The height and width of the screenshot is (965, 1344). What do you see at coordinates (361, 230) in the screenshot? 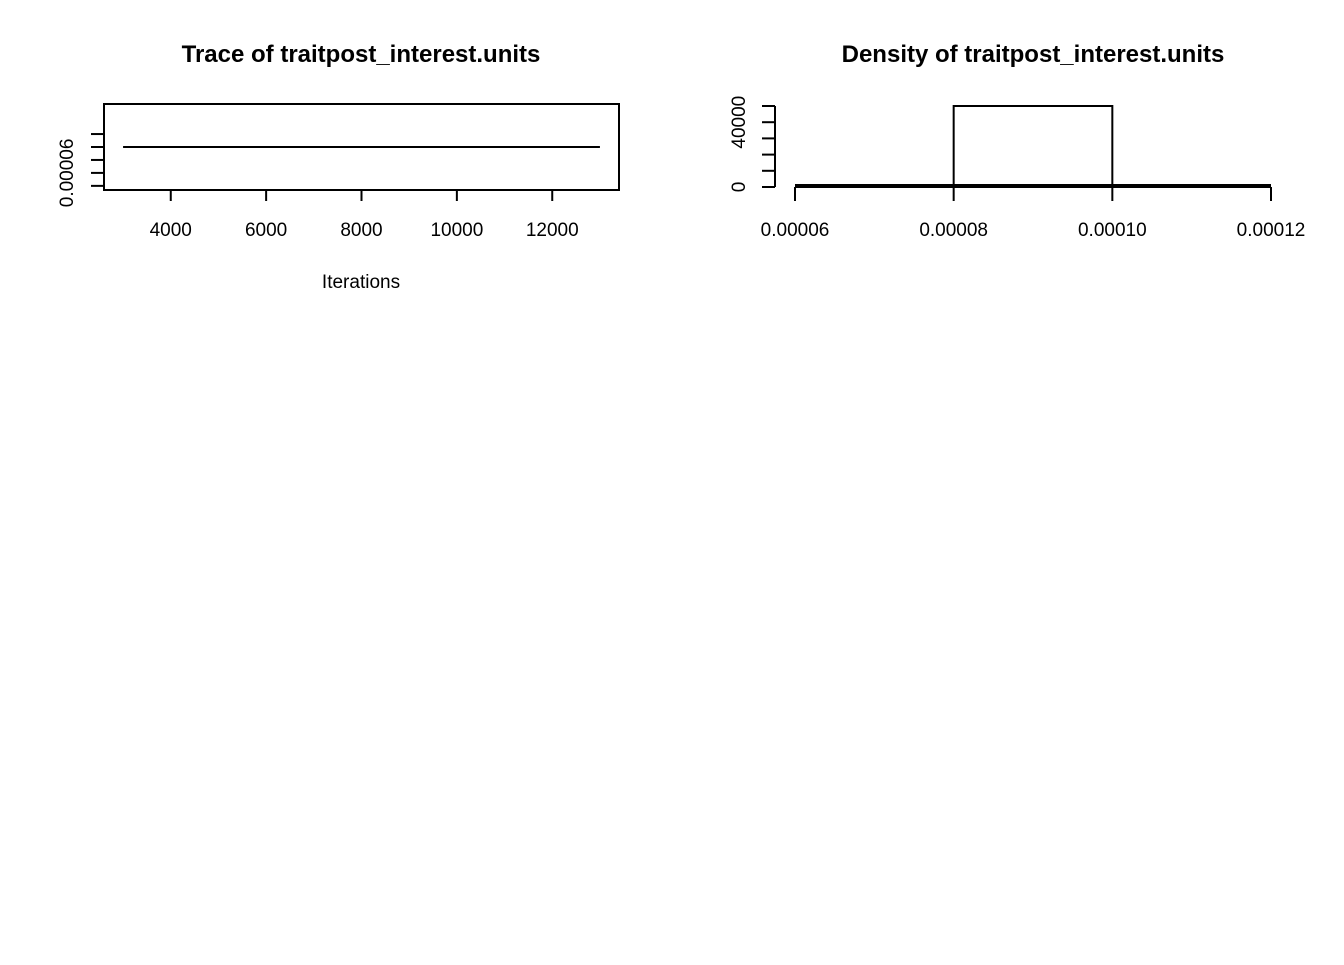
I see `trace-x-tick-label: 8000` at bounding box center [361, 230].